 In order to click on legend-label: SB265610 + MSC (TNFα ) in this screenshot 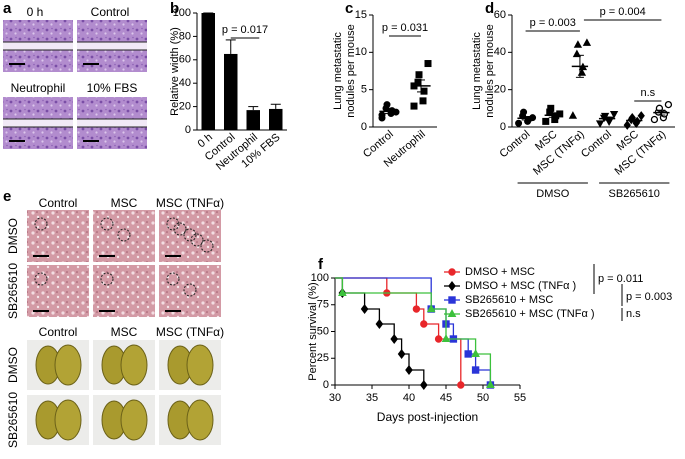, I will do `click(530, 314)`.